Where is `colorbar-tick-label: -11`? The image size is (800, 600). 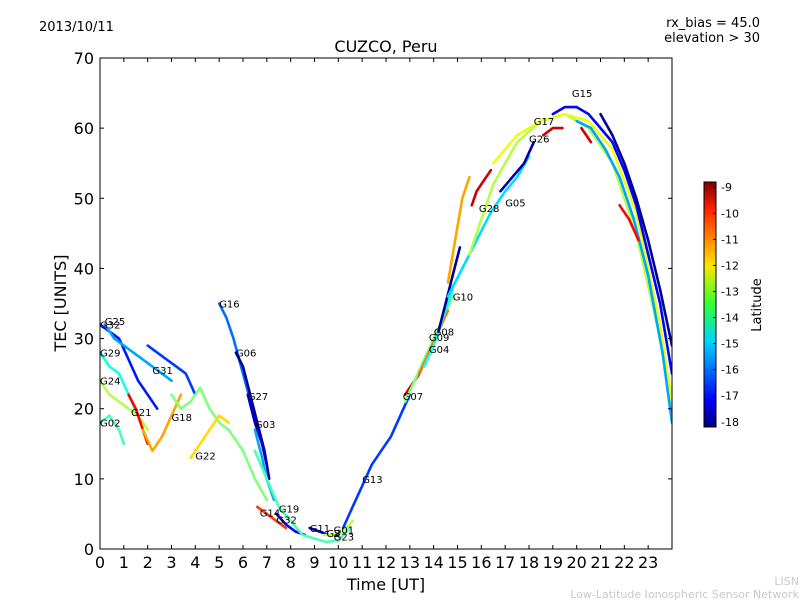 colorbar-tick-label: -11 is located at coordinates (730, 239).